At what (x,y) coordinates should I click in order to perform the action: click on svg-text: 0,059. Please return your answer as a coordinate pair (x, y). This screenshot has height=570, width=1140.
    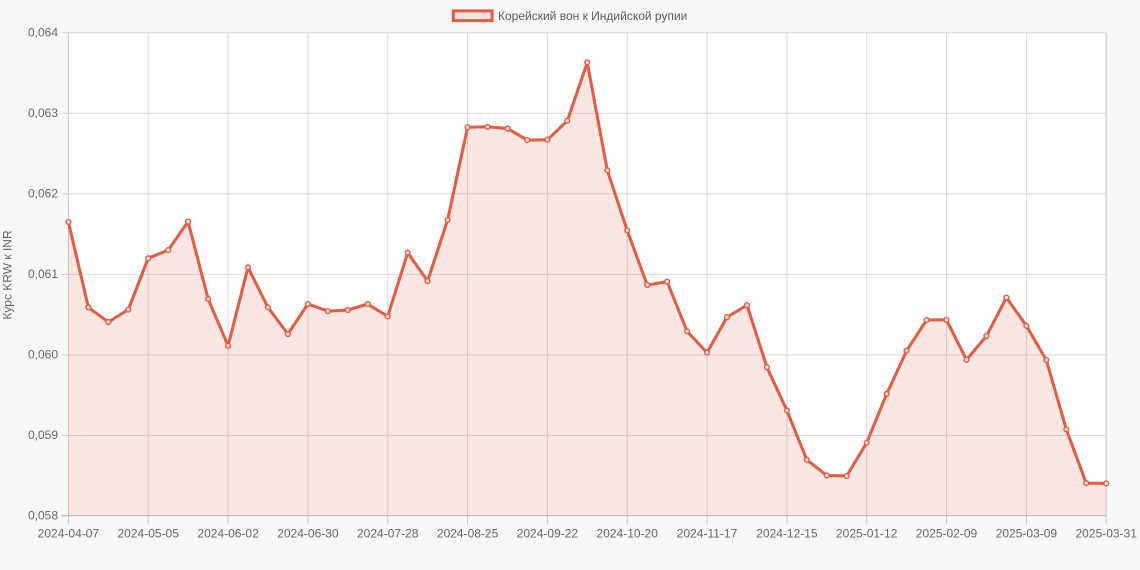
    Looking at the image, I should click on (43, 435).